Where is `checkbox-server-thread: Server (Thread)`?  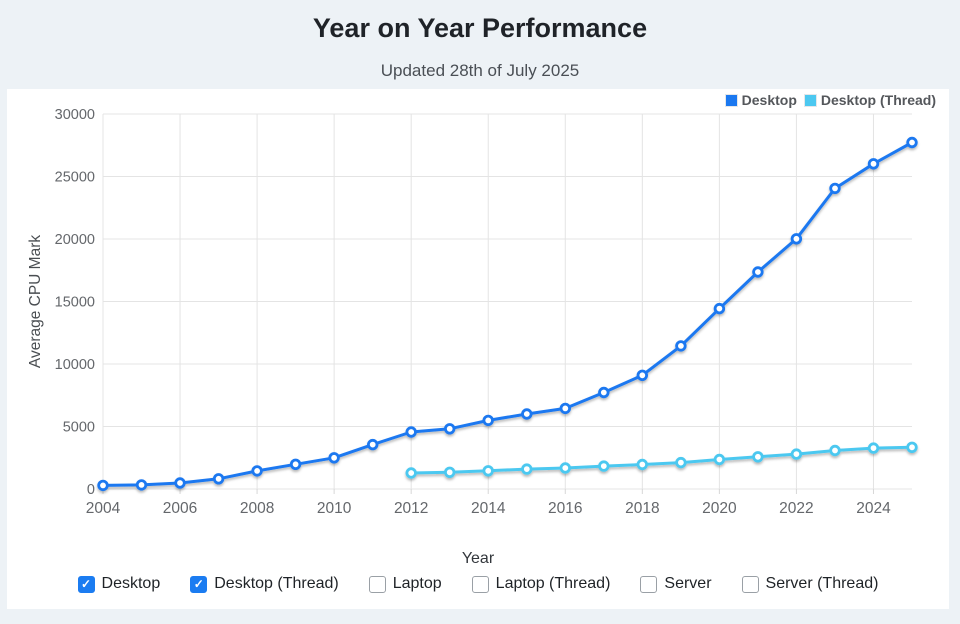
checkbox-server-thread: Server (Thread) is located at coordinates (810, 584).